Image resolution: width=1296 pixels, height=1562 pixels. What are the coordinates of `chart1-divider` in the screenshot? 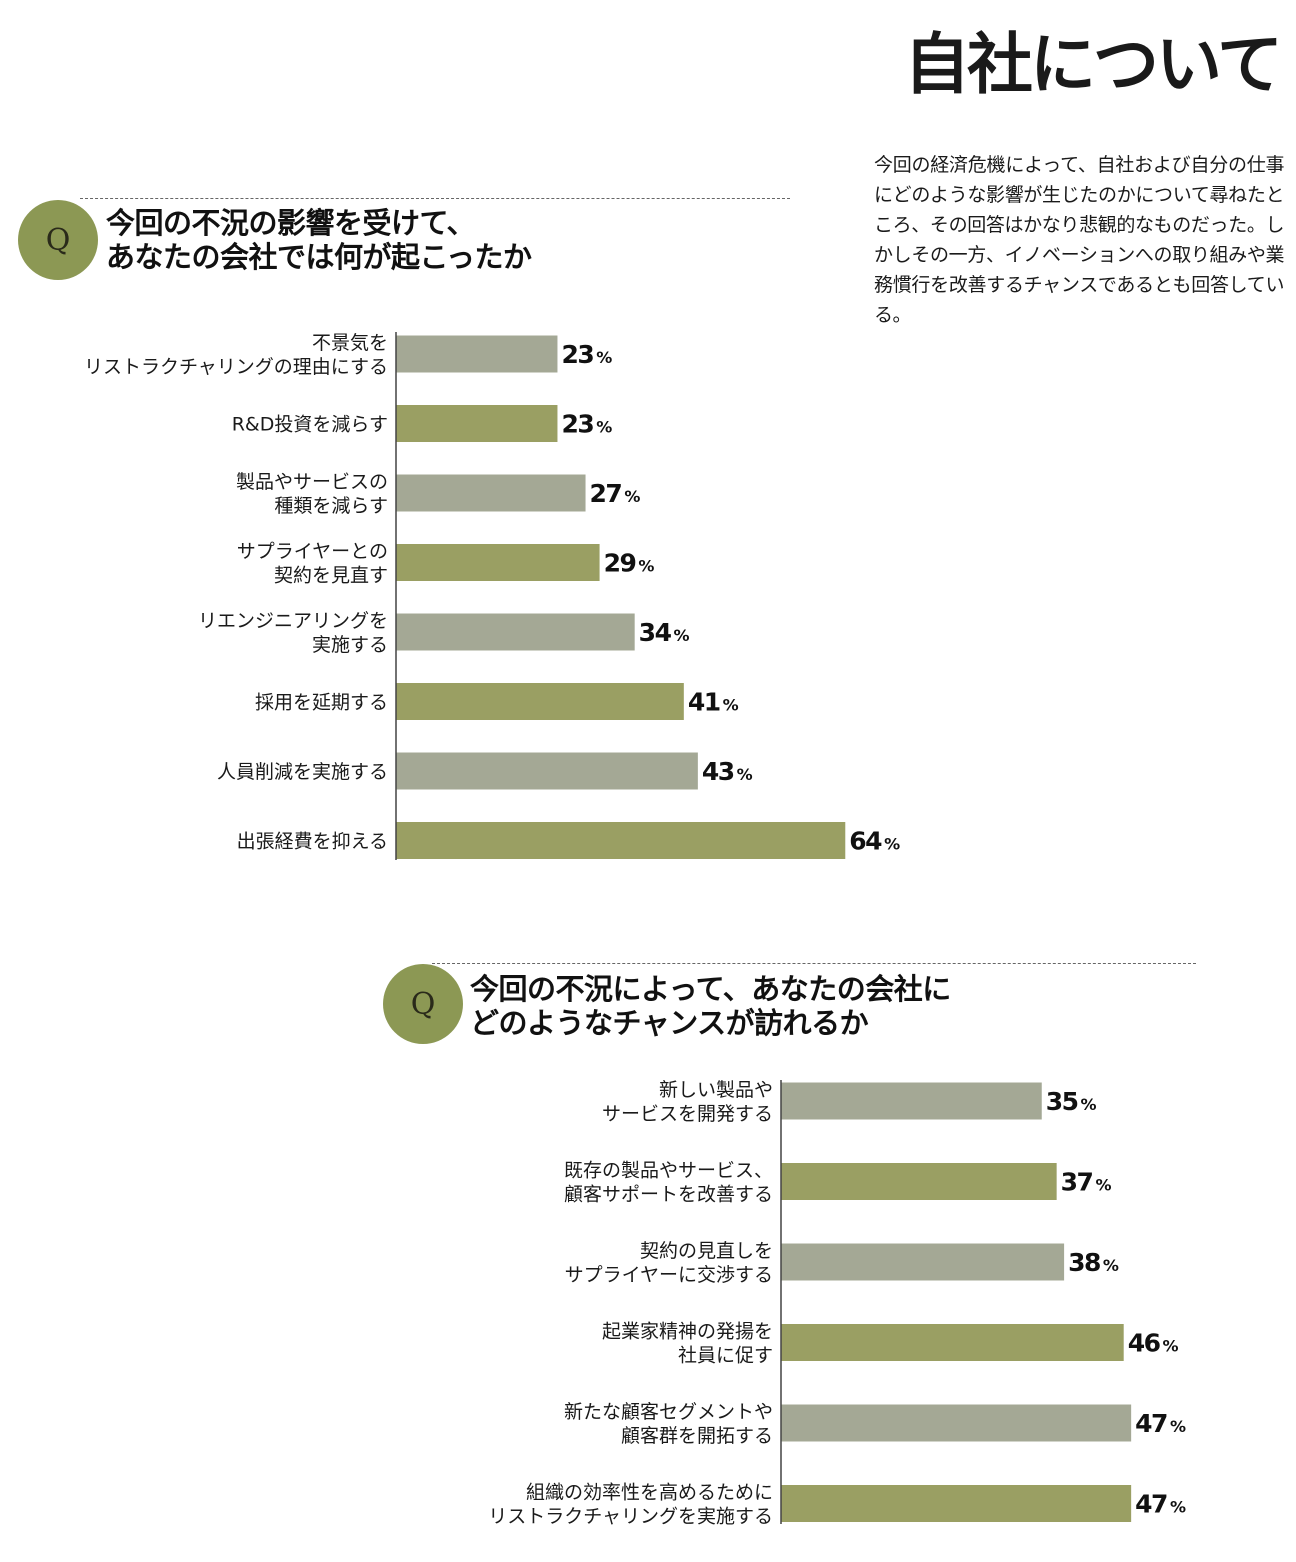 It's located at (435, 198).